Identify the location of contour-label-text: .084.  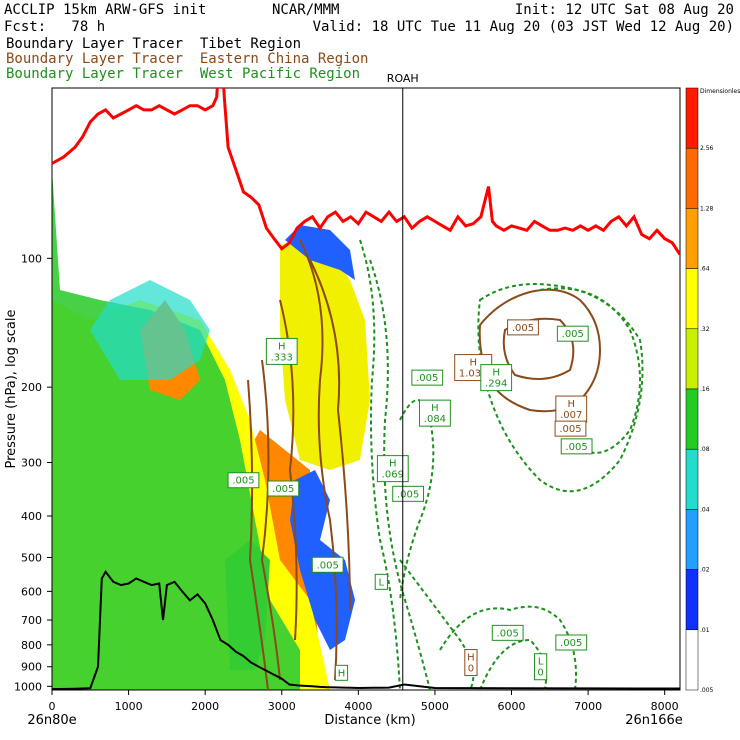
(435, 419).